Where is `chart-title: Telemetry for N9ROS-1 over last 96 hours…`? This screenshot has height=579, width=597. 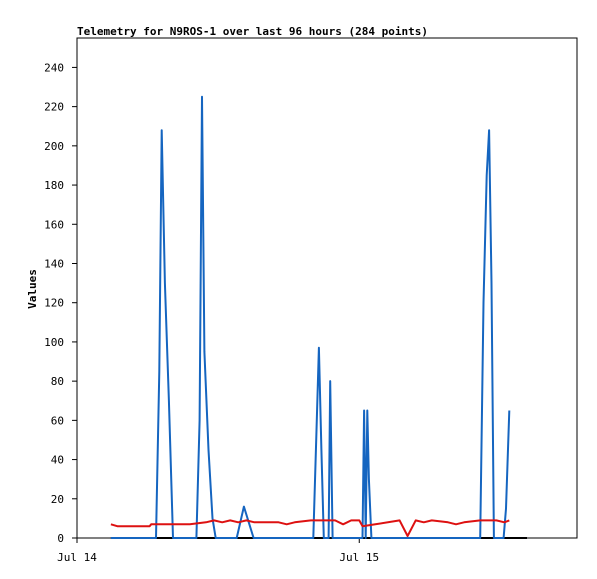 chart-title: Telemetry for N9ROS-1 over last 96 hours… is located at coordinates (252, 31).